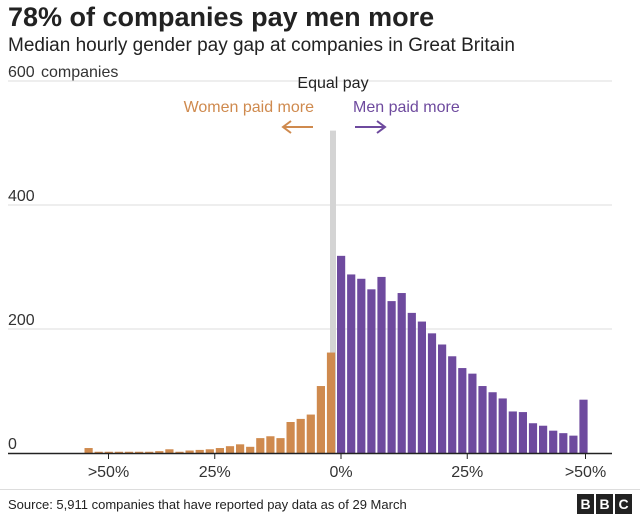  What do you see at coordinates (221, 17) in the screenshot?
I see `chart-title: 78% of companies pay men more` at bounding box center [221, 17].